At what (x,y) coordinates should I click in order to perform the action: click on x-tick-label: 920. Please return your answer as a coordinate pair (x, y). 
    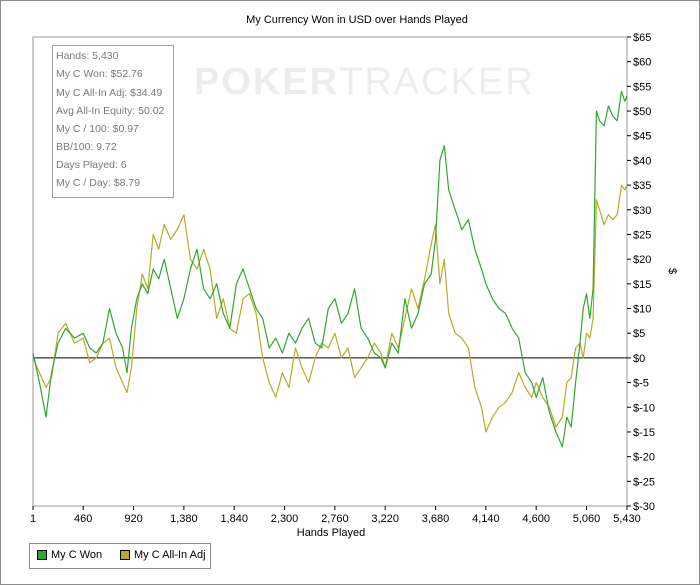
    Looking at the image, I should click on (133, 519).